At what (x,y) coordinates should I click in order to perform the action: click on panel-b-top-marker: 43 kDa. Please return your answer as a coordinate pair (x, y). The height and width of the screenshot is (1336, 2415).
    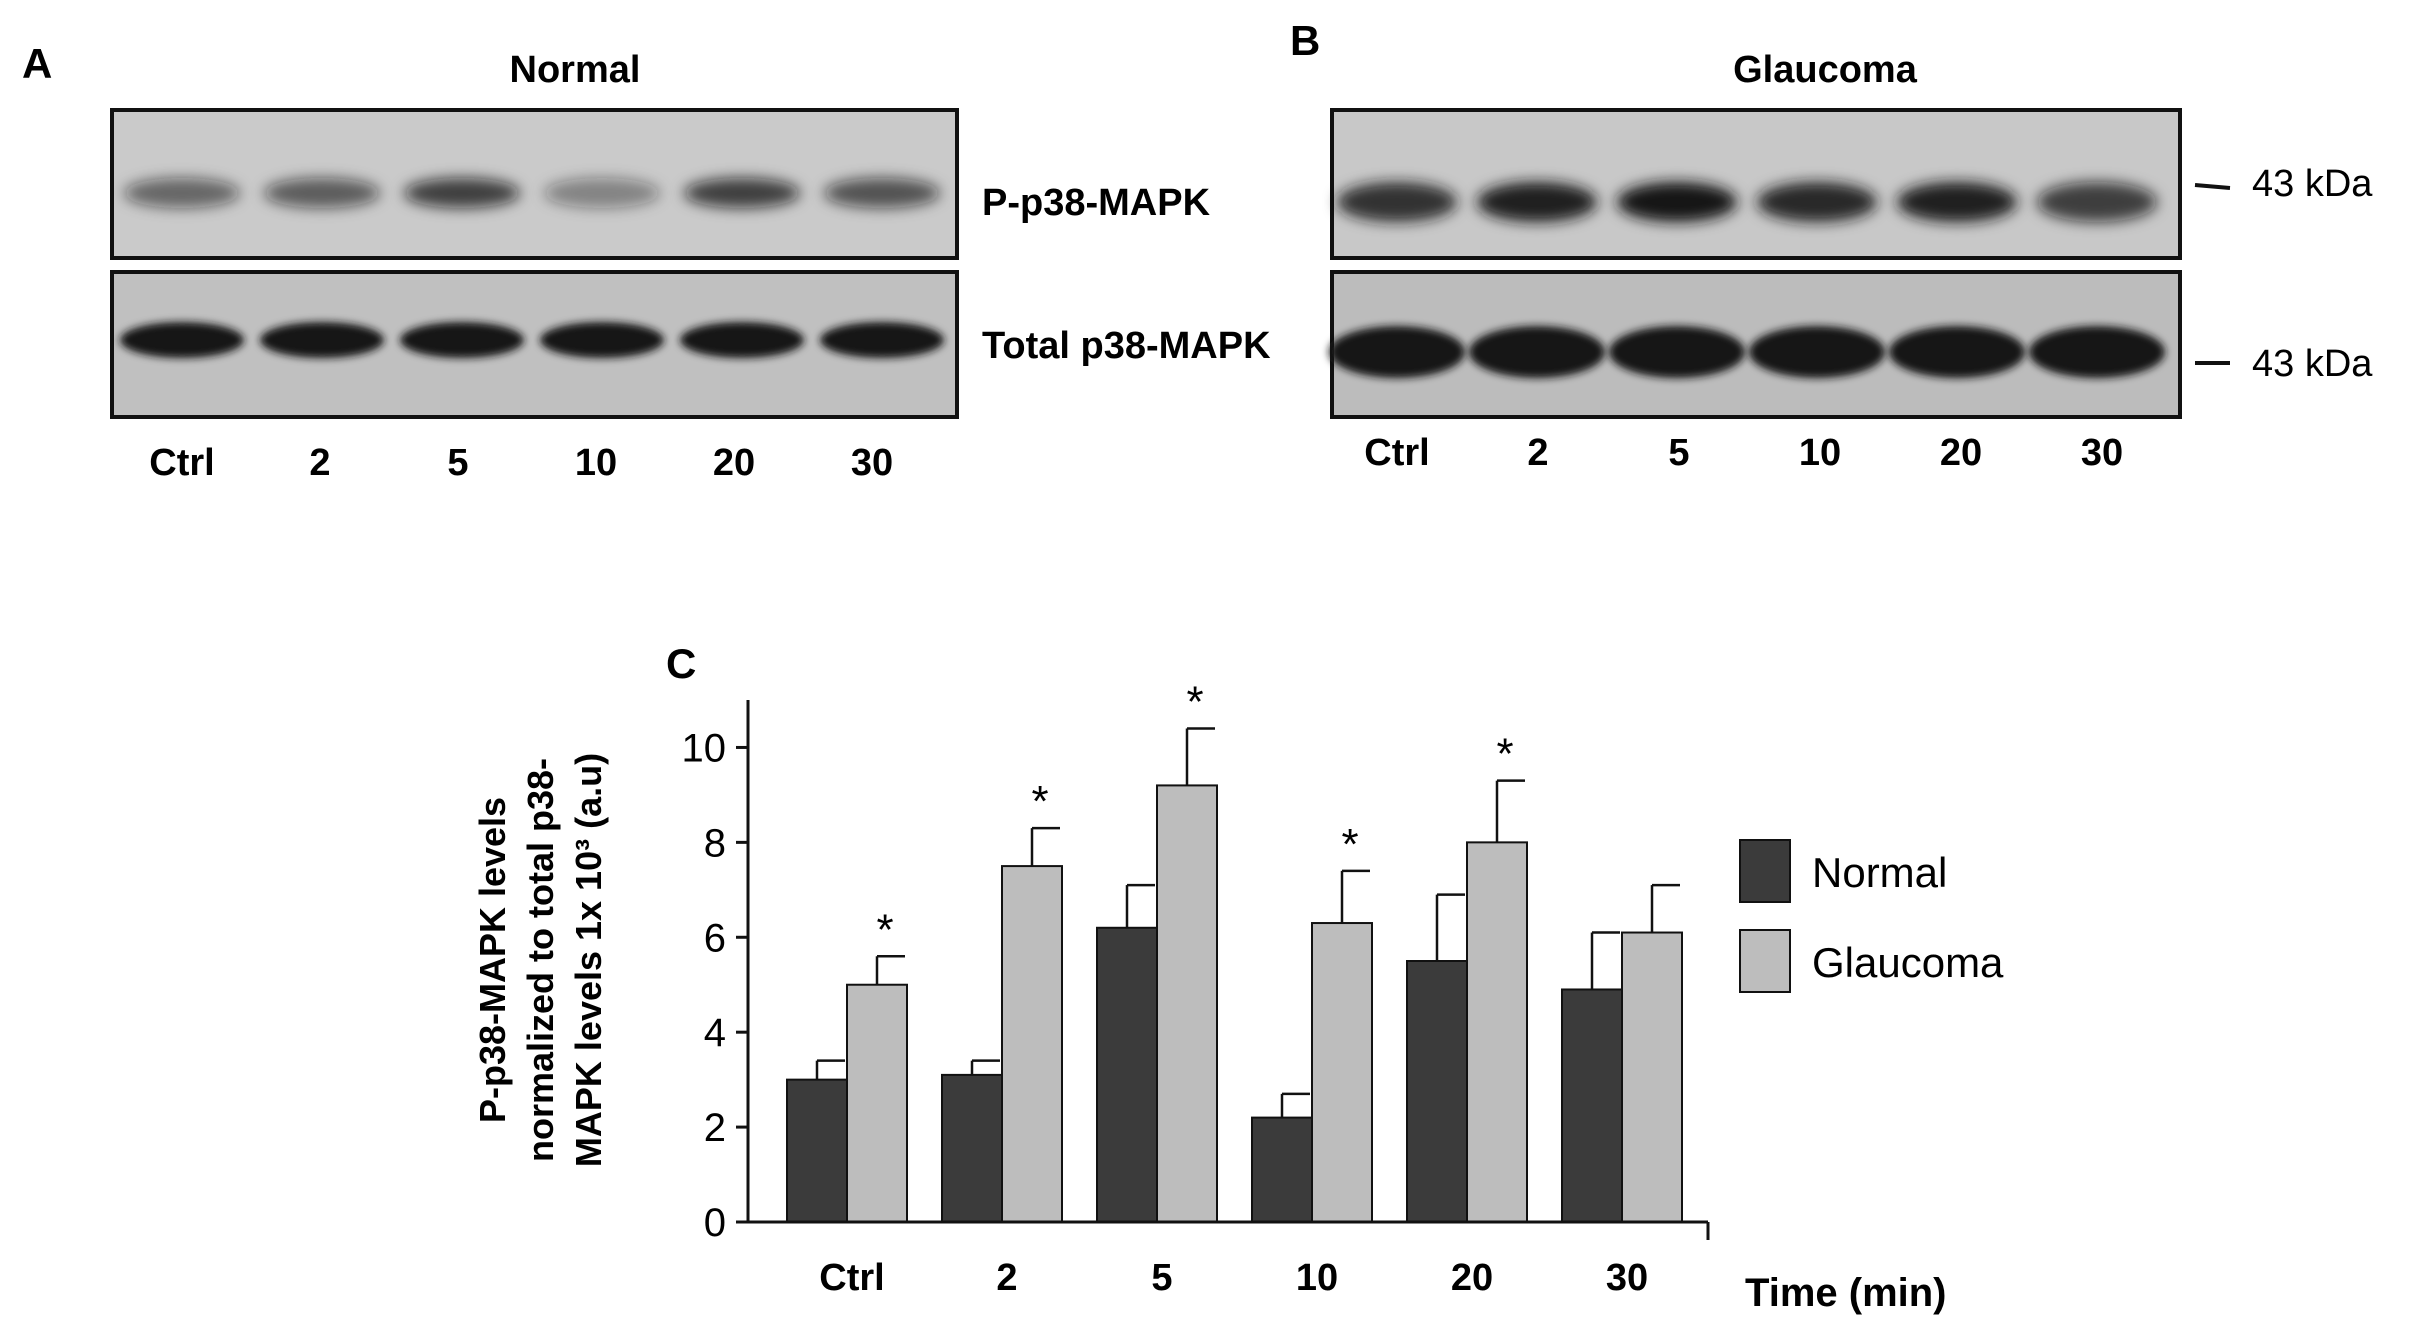
    Looking at the image, I should click on (2312, 184).